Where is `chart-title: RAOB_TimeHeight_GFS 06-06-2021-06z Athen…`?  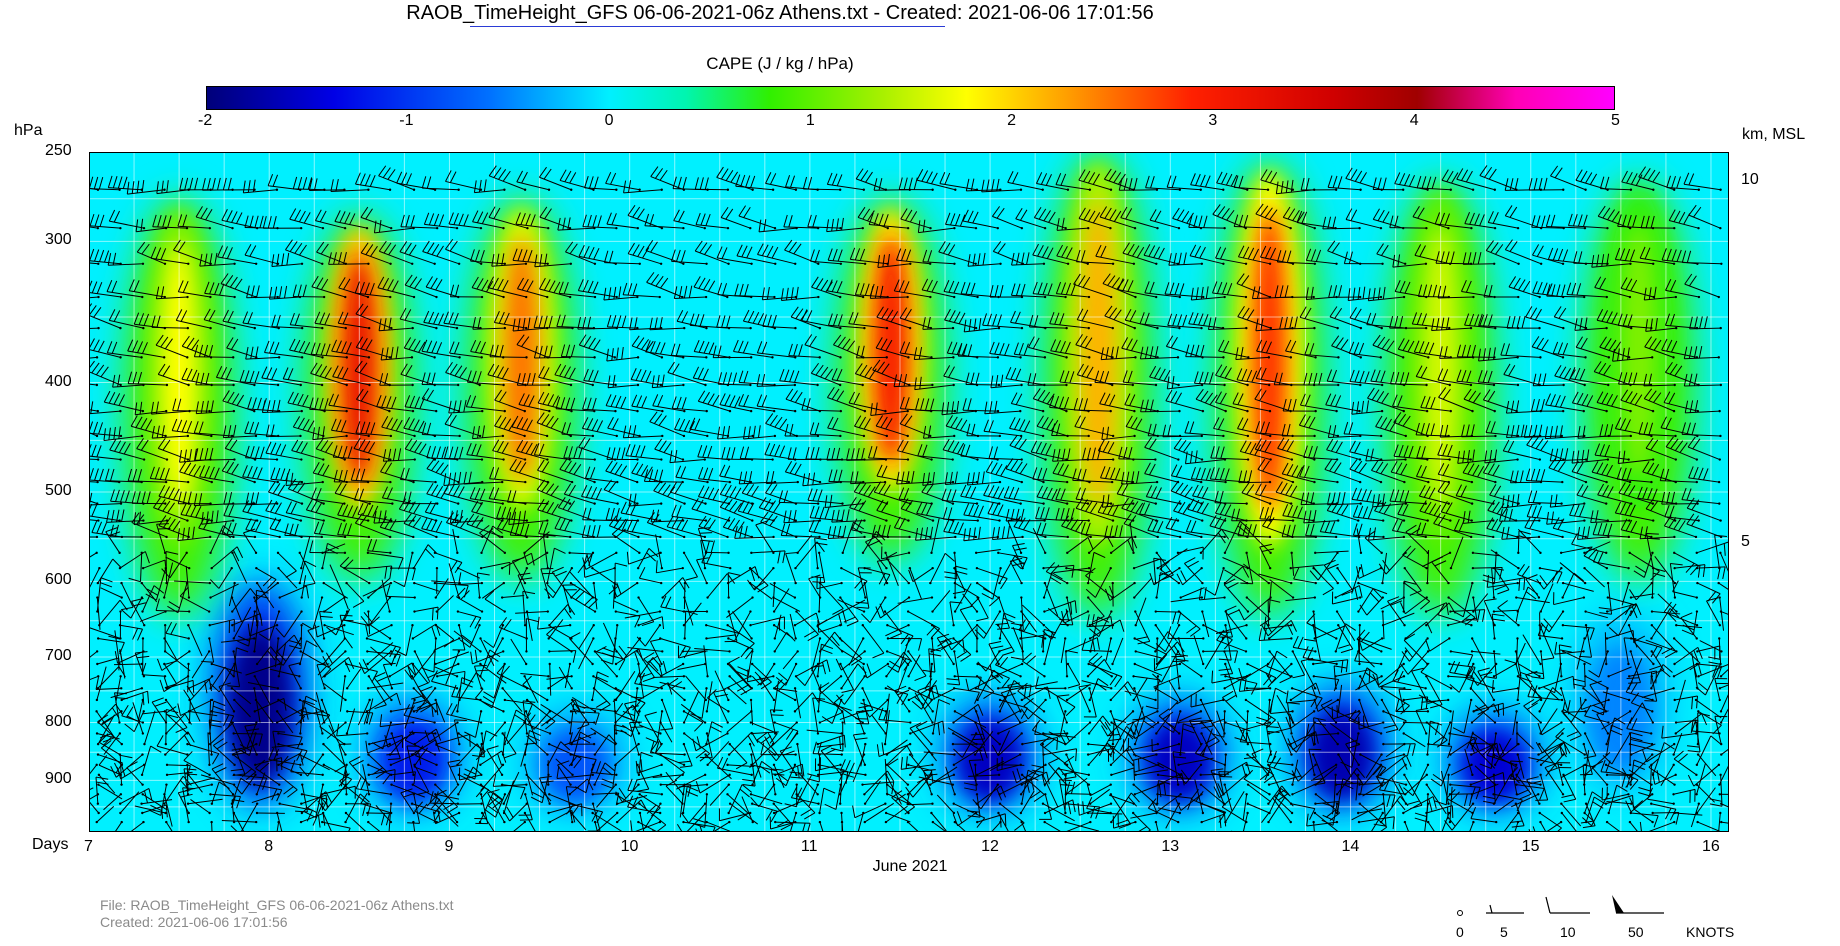 chart-title: RAOB_TimeHeight_GFS 06-06-2021-06z Athen… is located at coordinates (780, 13).